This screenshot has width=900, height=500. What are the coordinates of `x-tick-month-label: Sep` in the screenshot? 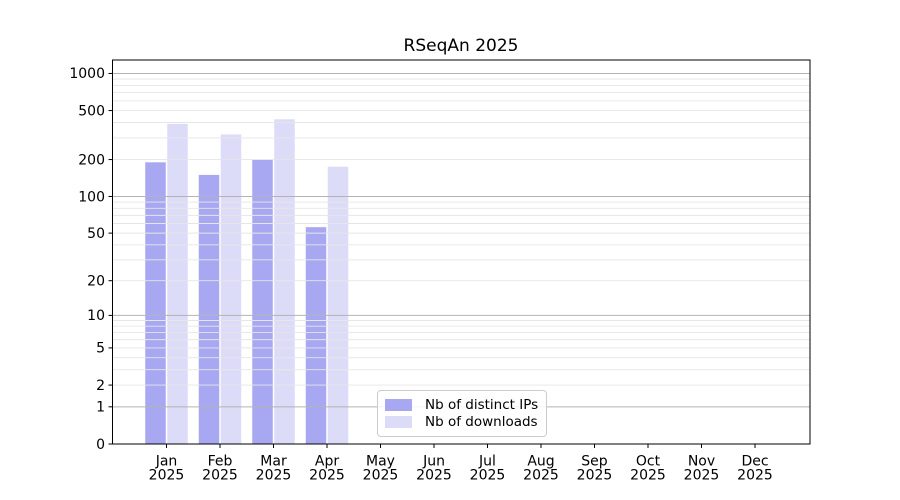 It's located at (594, 462).